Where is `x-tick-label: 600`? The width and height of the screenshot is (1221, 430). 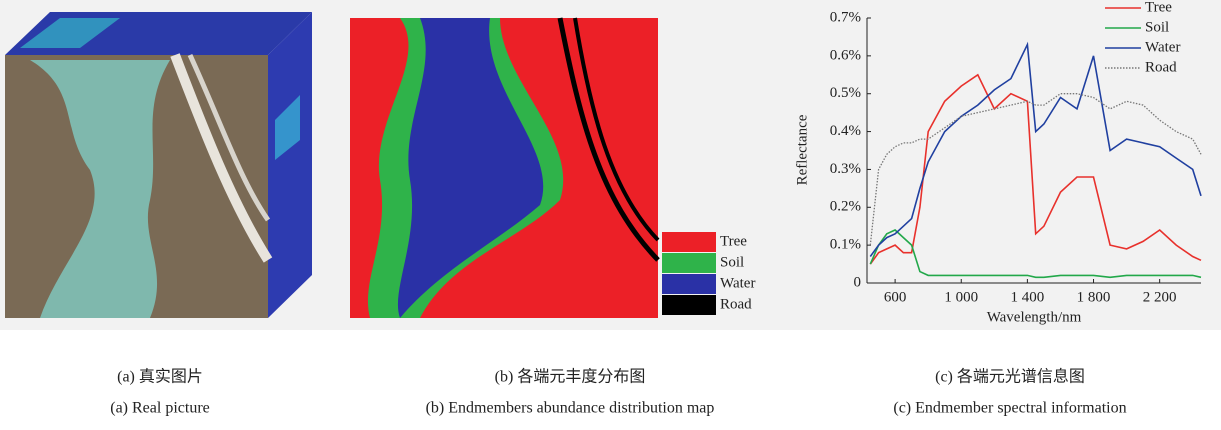 x-tick-label: 600 is located at coordinates (895, 297).